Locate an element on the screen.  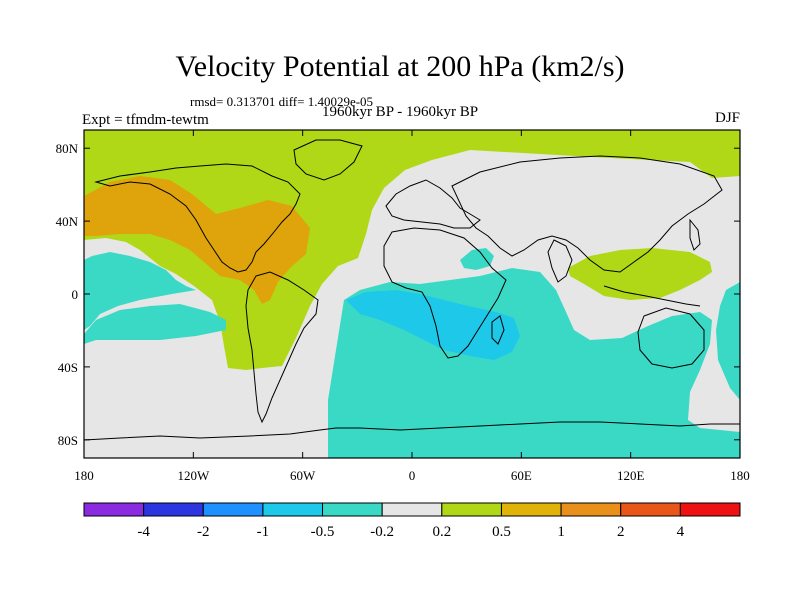
coast-asia is located at coordinates (587, 214).